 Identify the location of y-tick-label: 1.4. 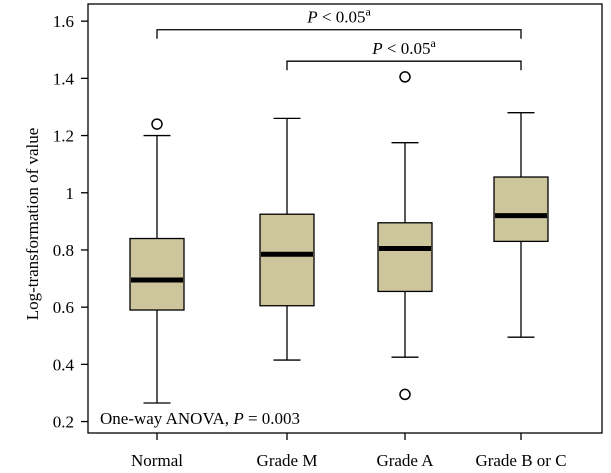
(64, 78).